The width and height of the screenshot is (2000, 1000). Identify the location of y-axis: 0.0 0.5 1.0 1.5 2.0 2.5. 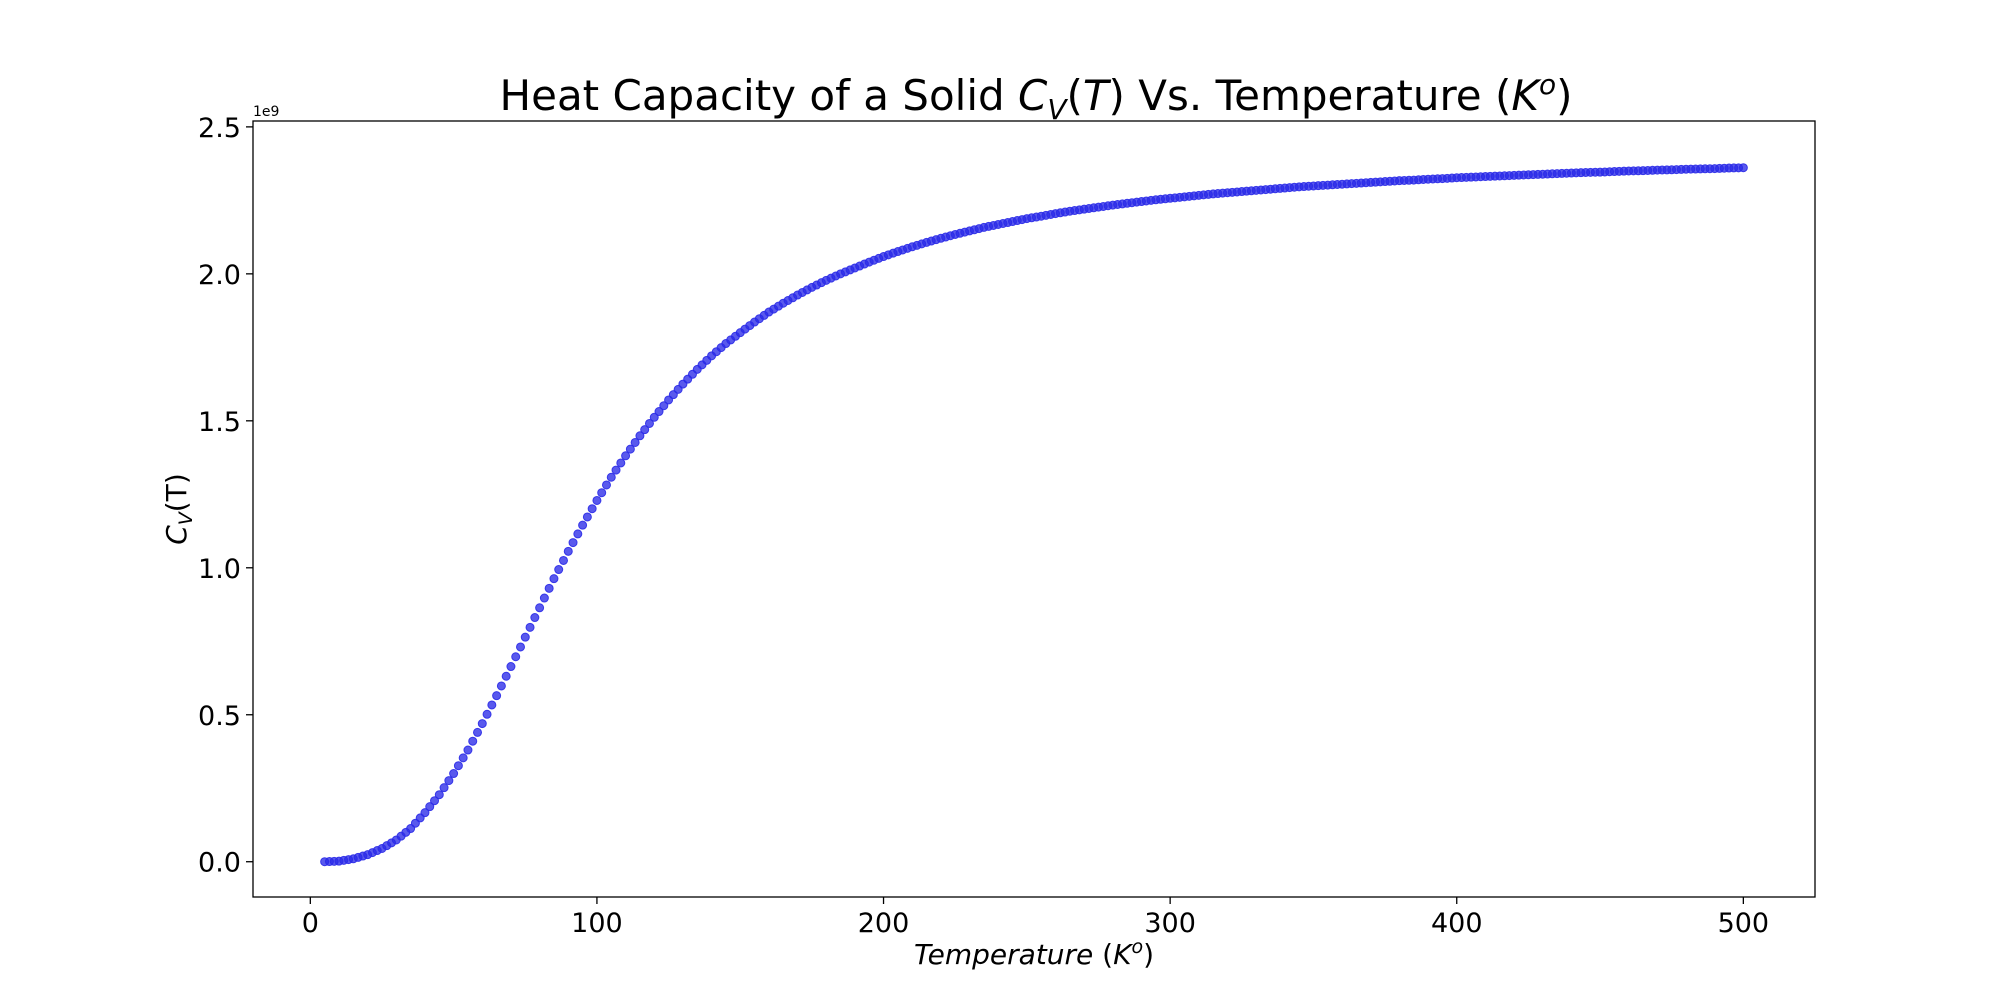
(225, 496).